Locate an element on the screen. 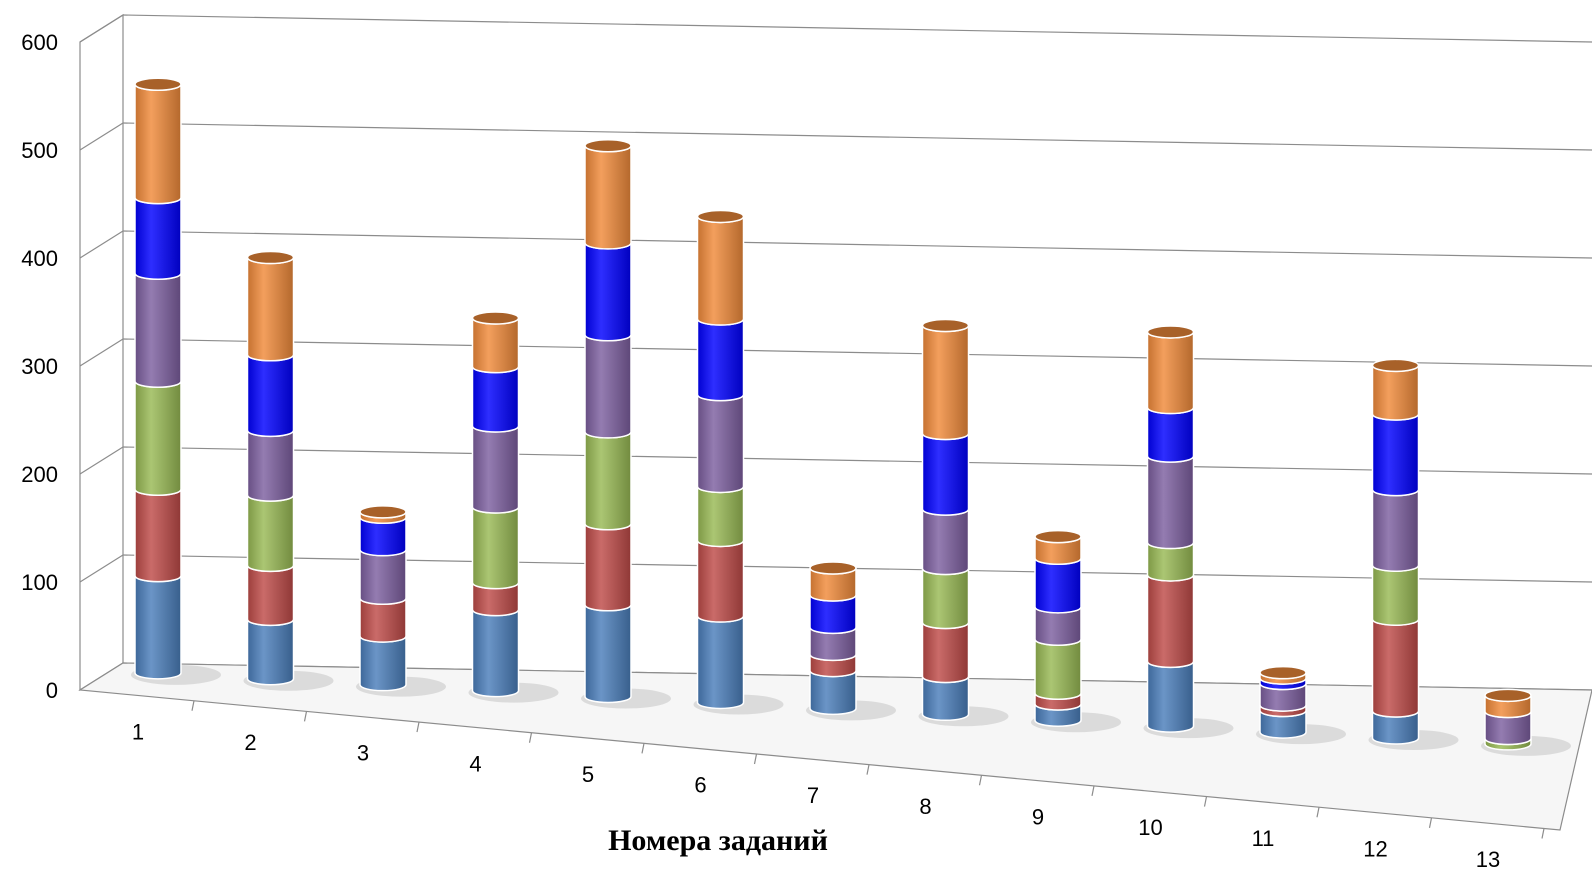 The image size is (1592, 880). x-tick-label: 6 is located at coordinates (700, 785).